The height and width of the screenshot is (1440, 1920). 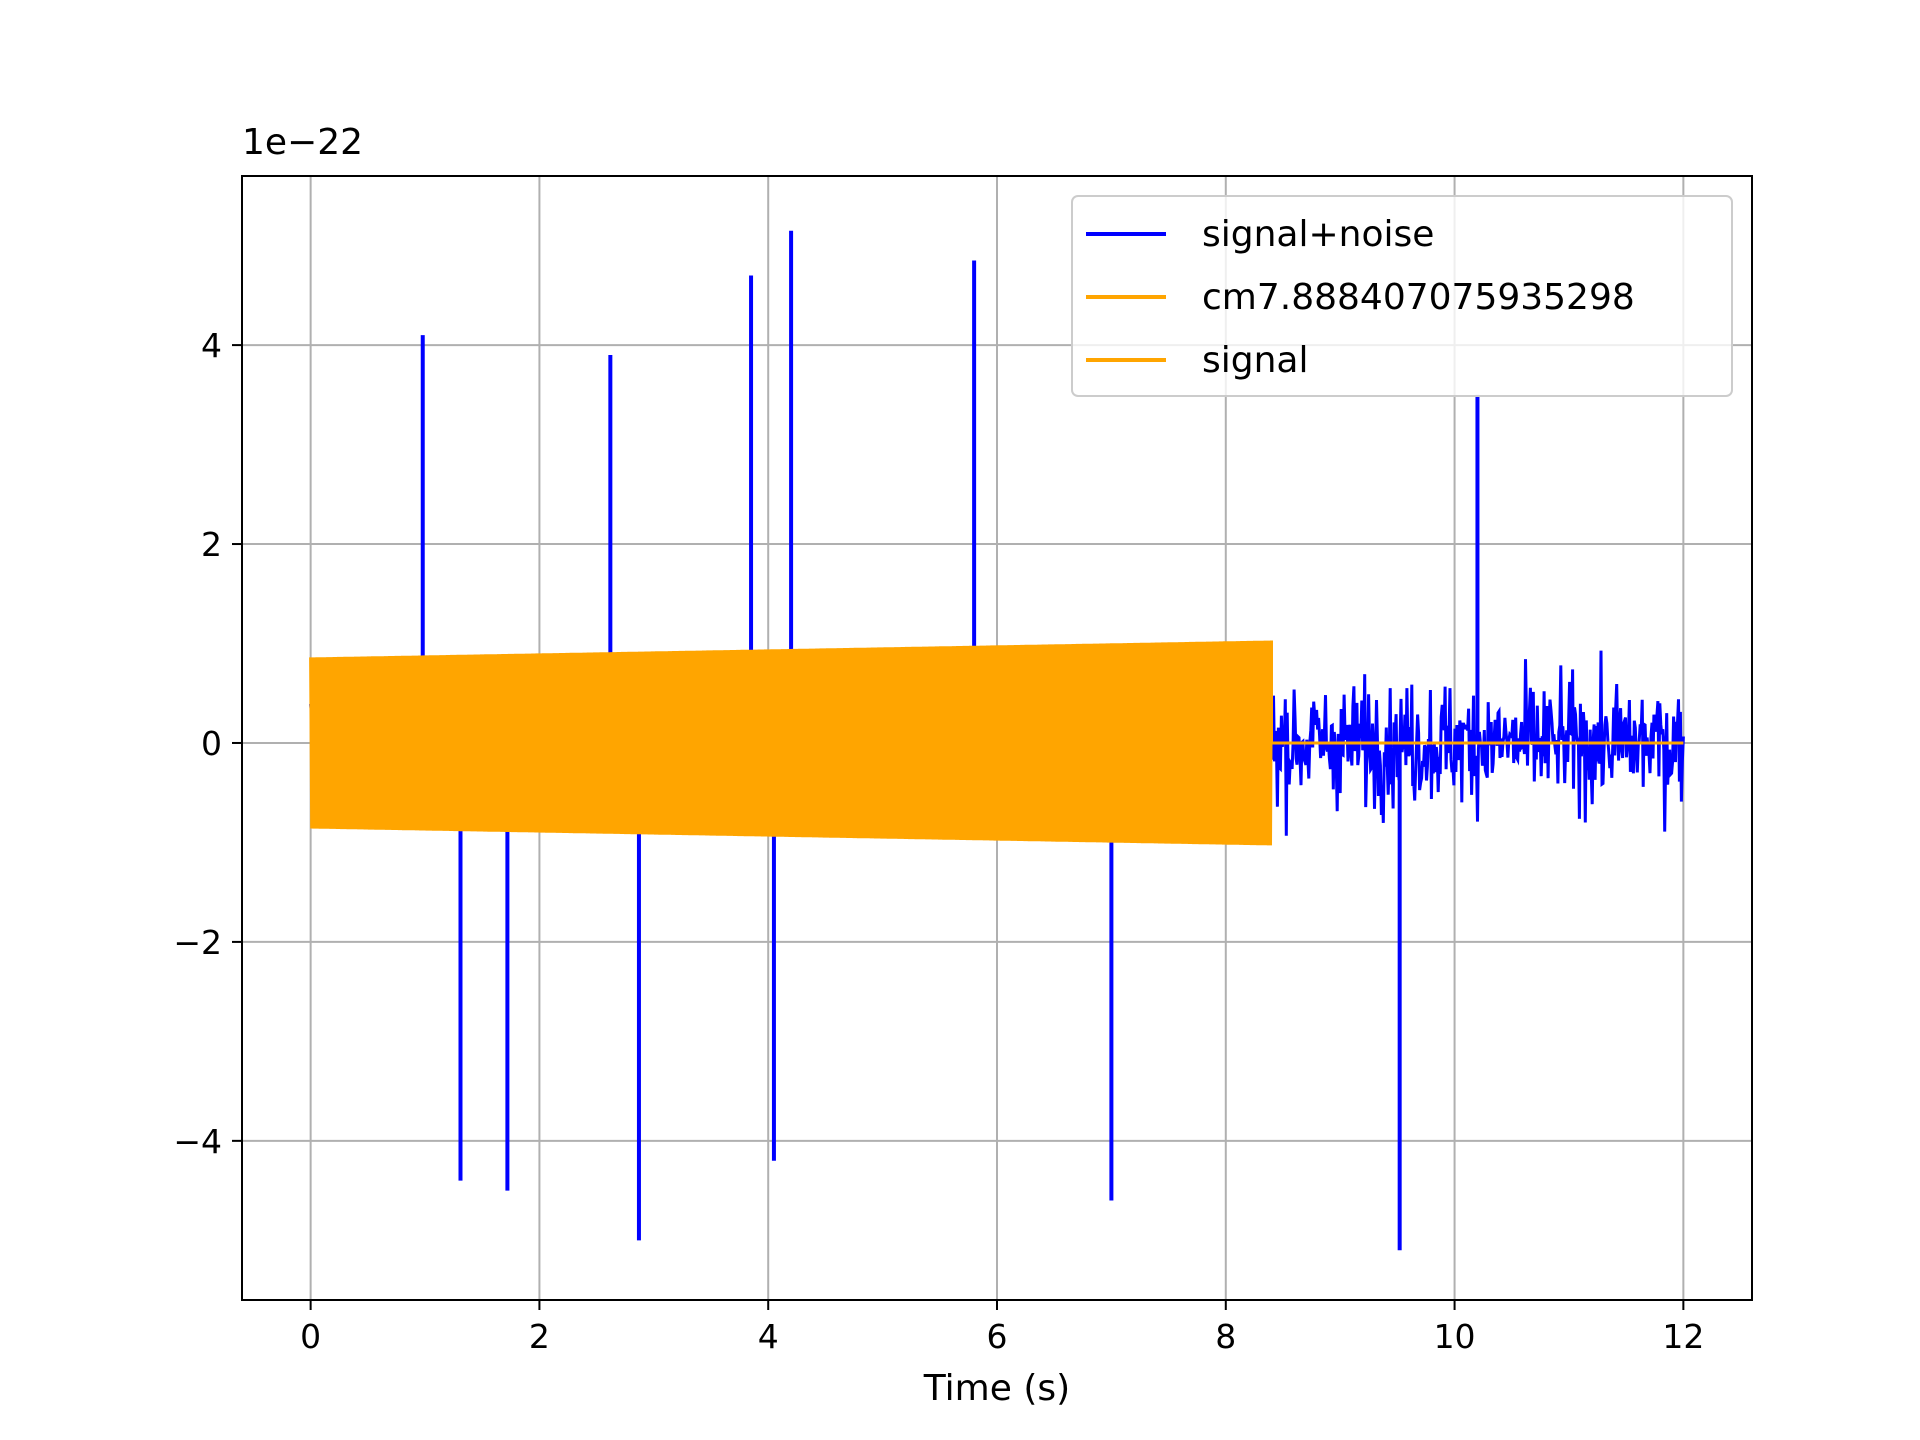 What do you see at coordinates (1683, 1336) in the screenshot?
I see `x-tick-label: 12` at bounding box center [1683, 1336].